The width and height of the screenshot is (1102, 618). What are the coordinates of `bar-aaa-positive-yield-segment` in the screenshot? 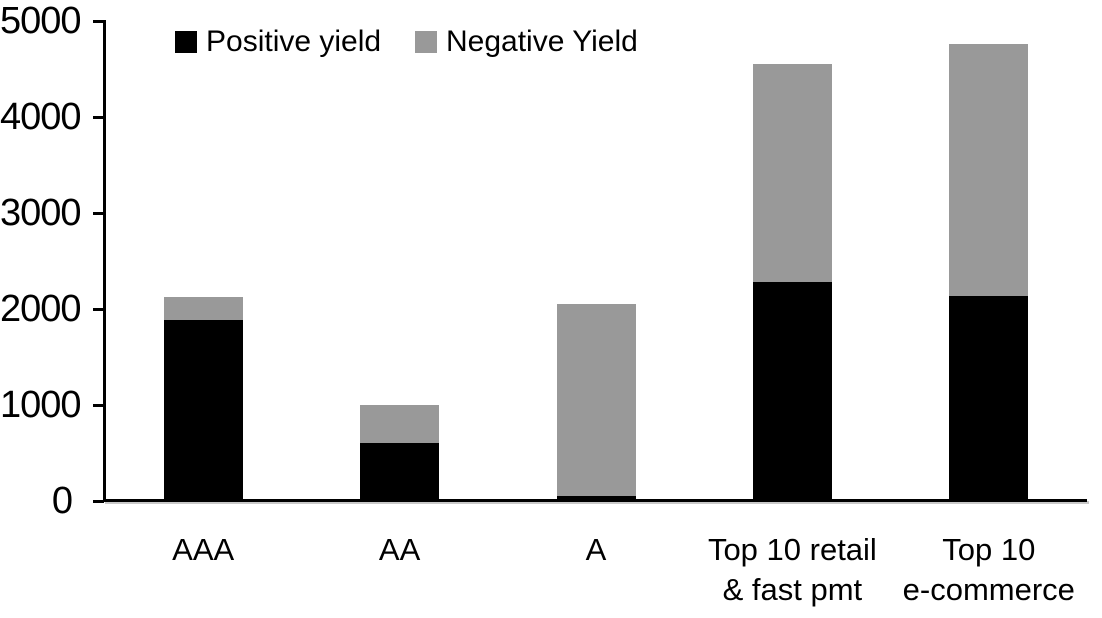 It's located at (203, 410).